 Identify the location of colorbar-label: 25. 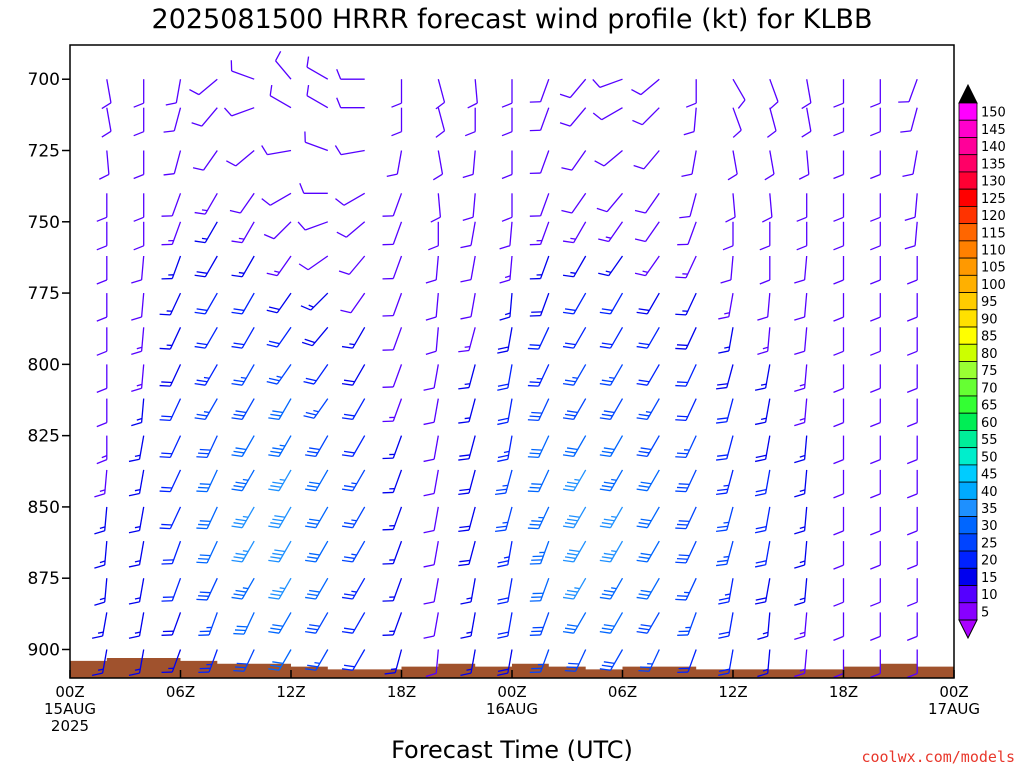
(989, 543).